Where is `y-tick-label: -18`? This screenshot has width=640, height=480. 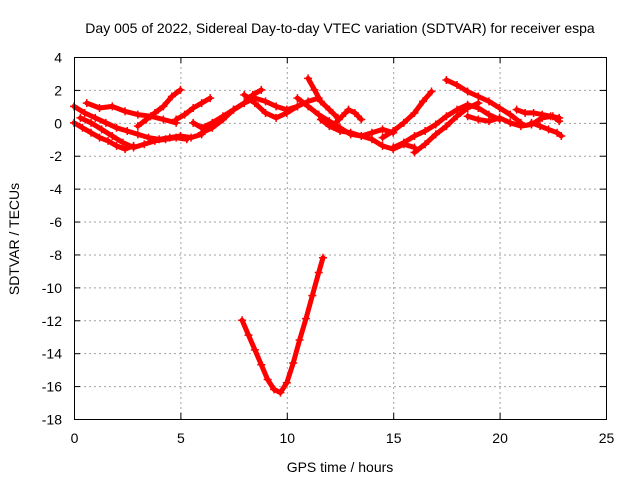
y-tick-label: -18 is located at coordinates (52, 420).